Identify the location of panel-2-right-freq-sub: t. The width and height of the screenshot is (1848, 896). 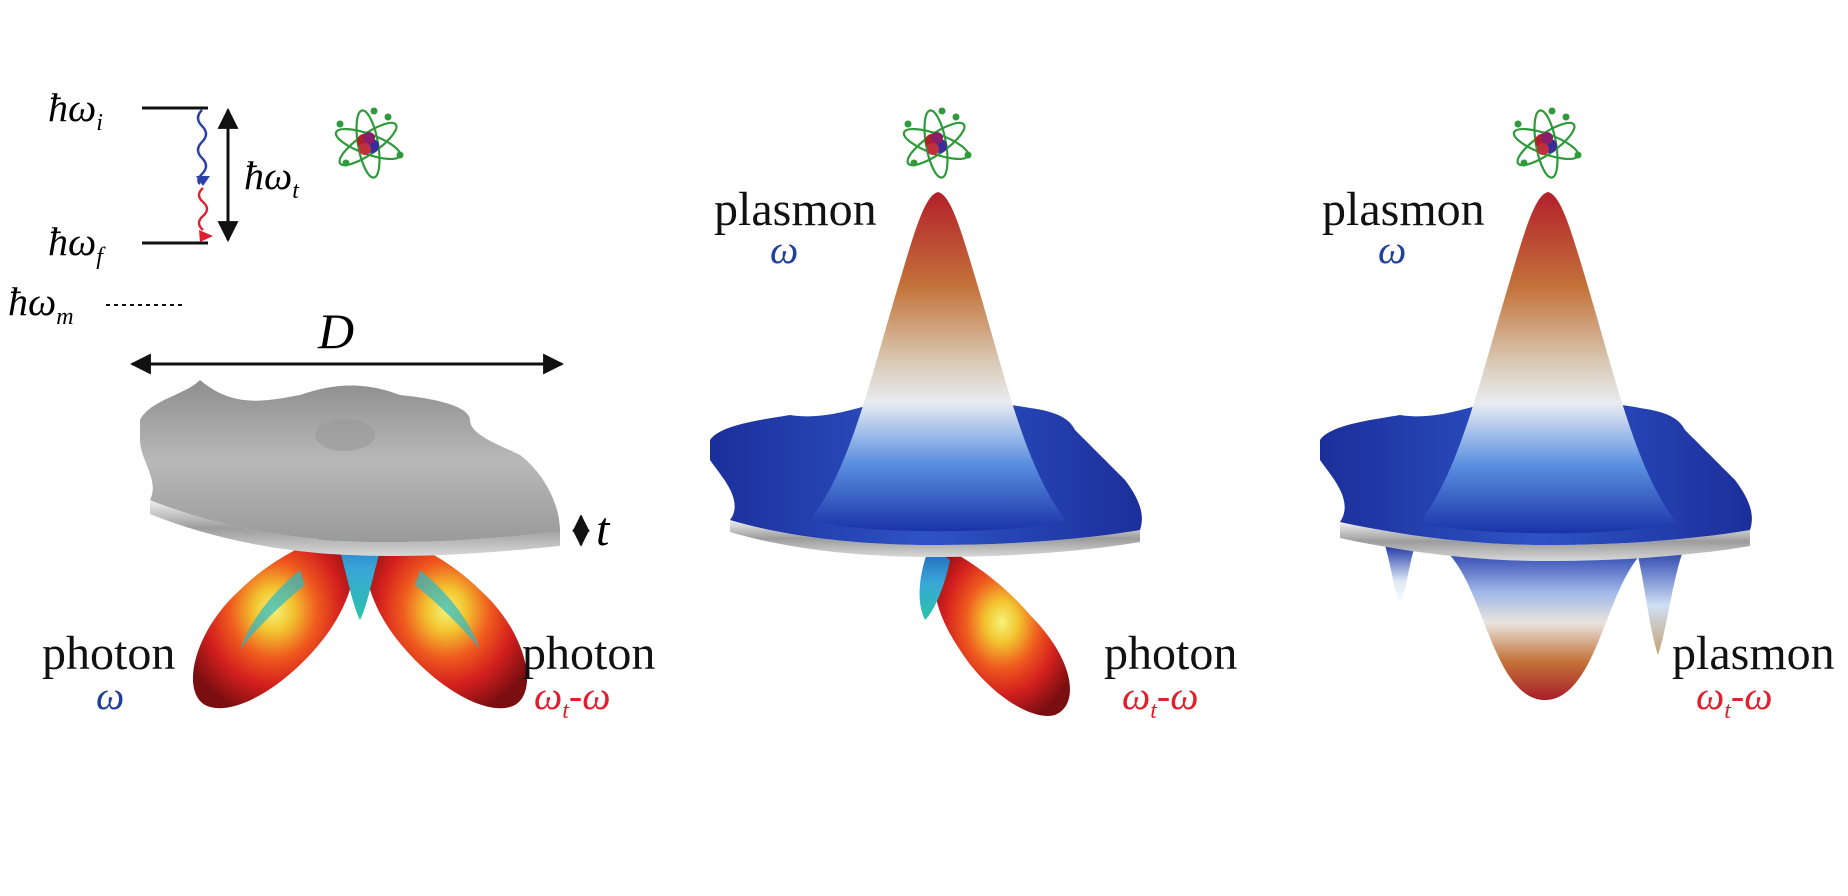
(1153, 711).